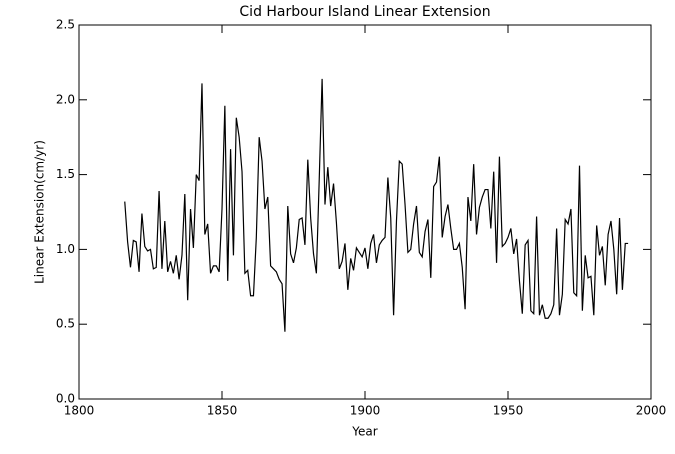 Image resolution: width=675 pixels, height=454 pixels. Describe the element at coordinates (79, 411) in the screenshot. I see `x-tick-label: 1800` at that location.